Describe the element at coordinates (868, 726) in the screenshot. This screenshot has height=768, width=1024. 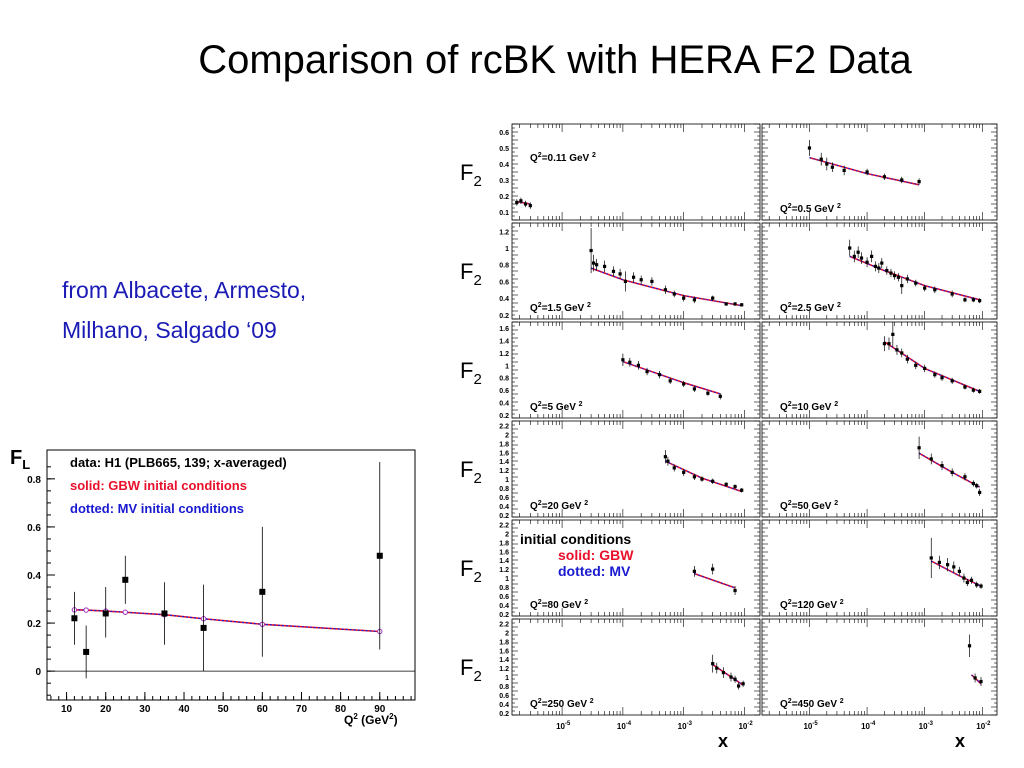
I see `f2-xtick-label: 10⁻⁴` at that location.